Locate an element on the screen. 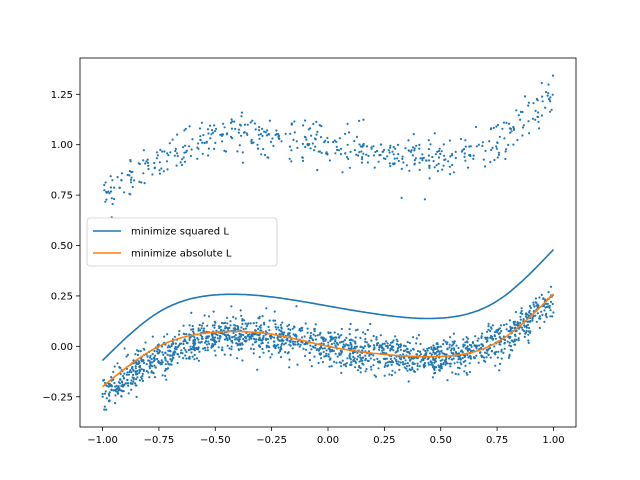  x-tick-label: −0.75 is located at coordinates (159, 440).